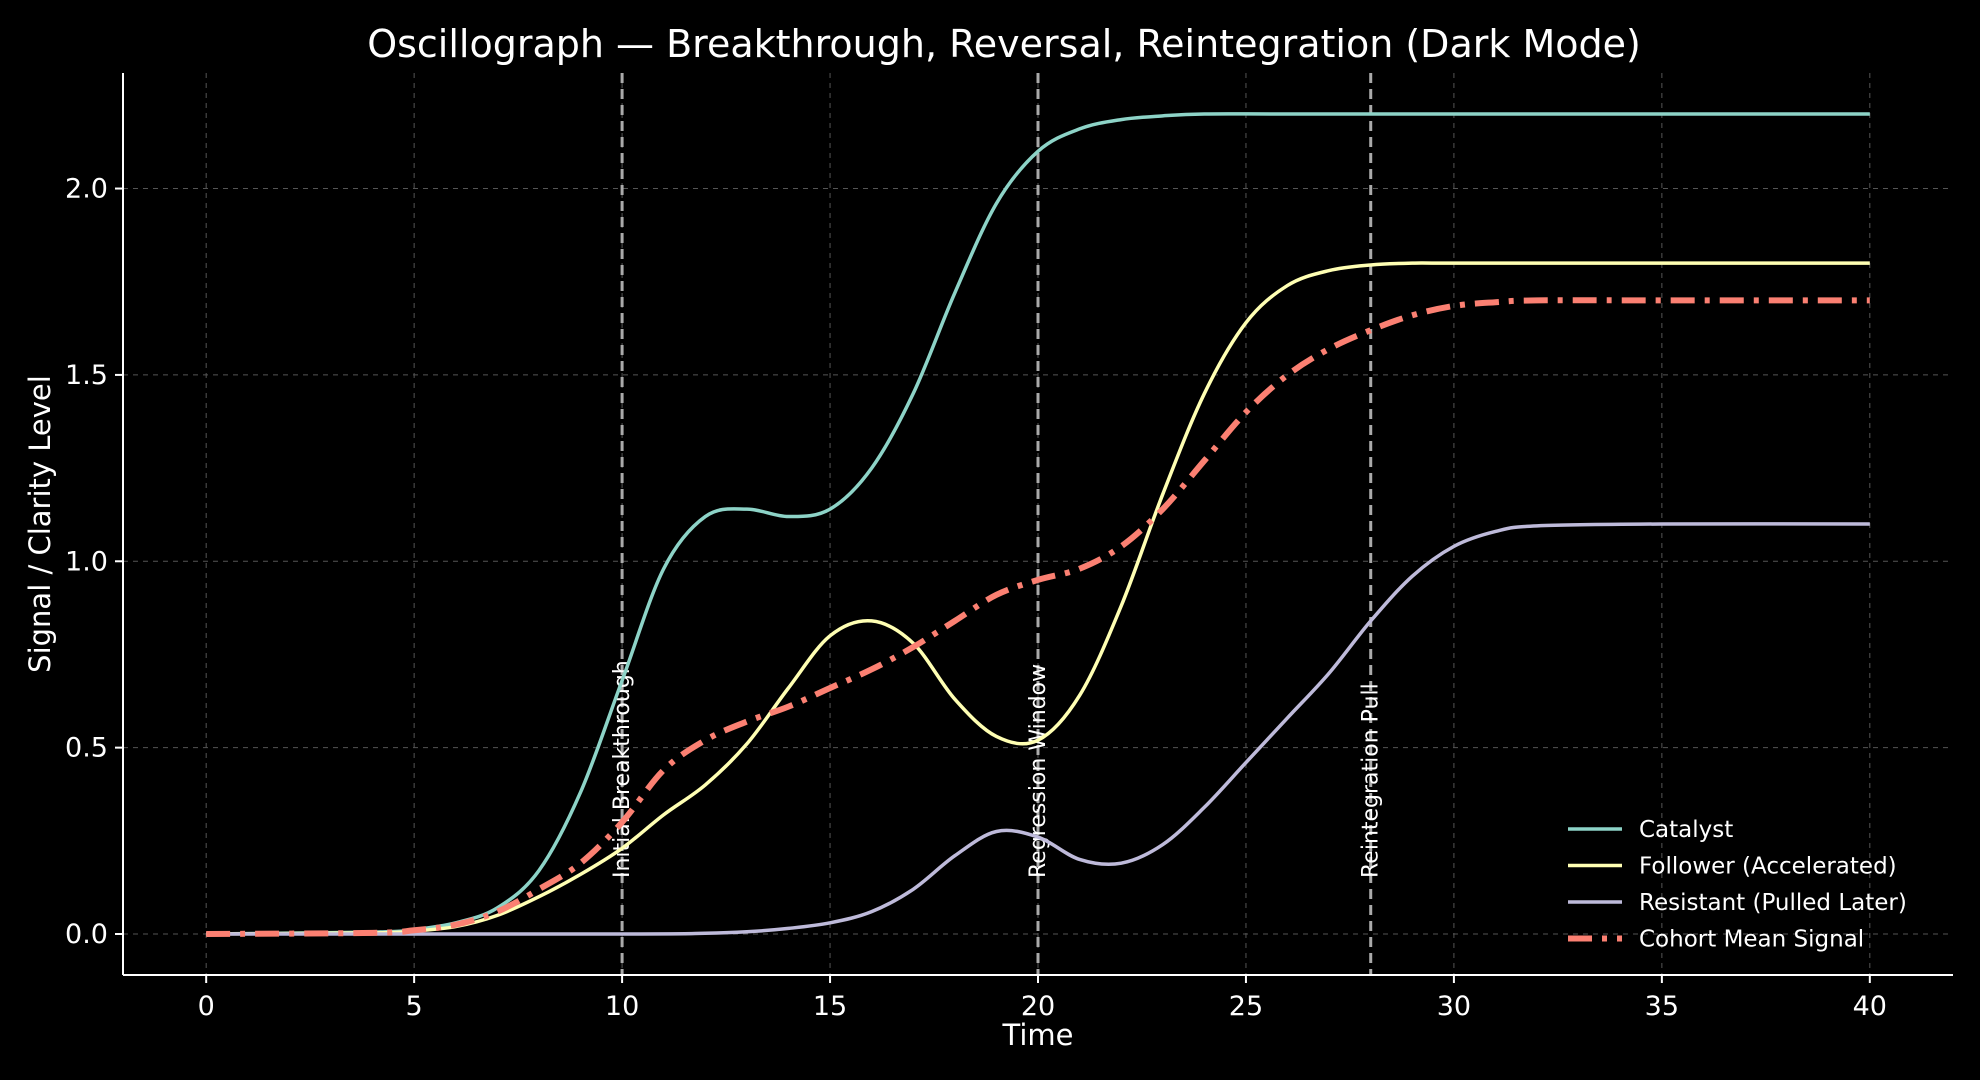 The height and width of the screenshot is (1080, 1980). I want to click on y-tick-label: 2.0, so click(86, 189).